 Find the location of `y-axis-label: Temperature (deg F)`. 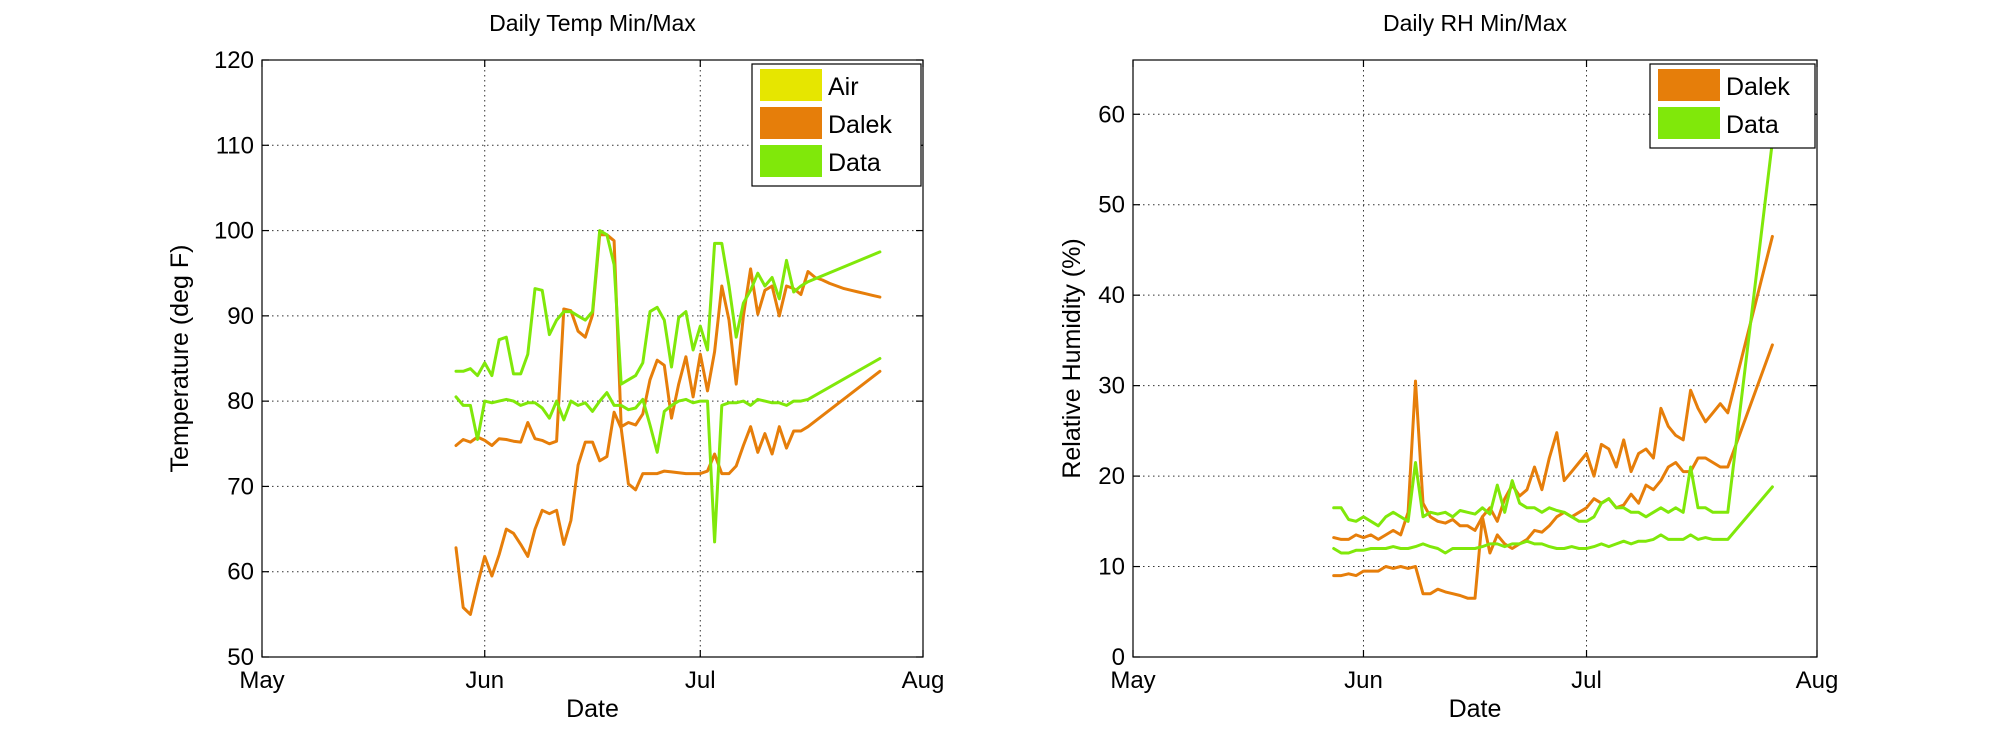

y-axis-label: Temperature (deg F) is located at coordinates (180, 359).